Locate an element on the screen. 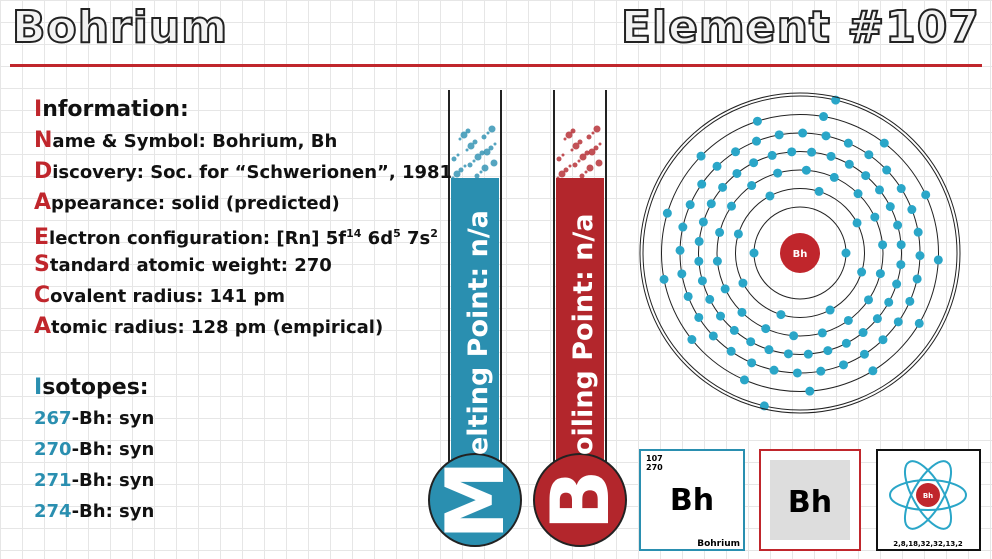 This screenshot has width=992, height=559. bulb is located at coordinates (580, 500).